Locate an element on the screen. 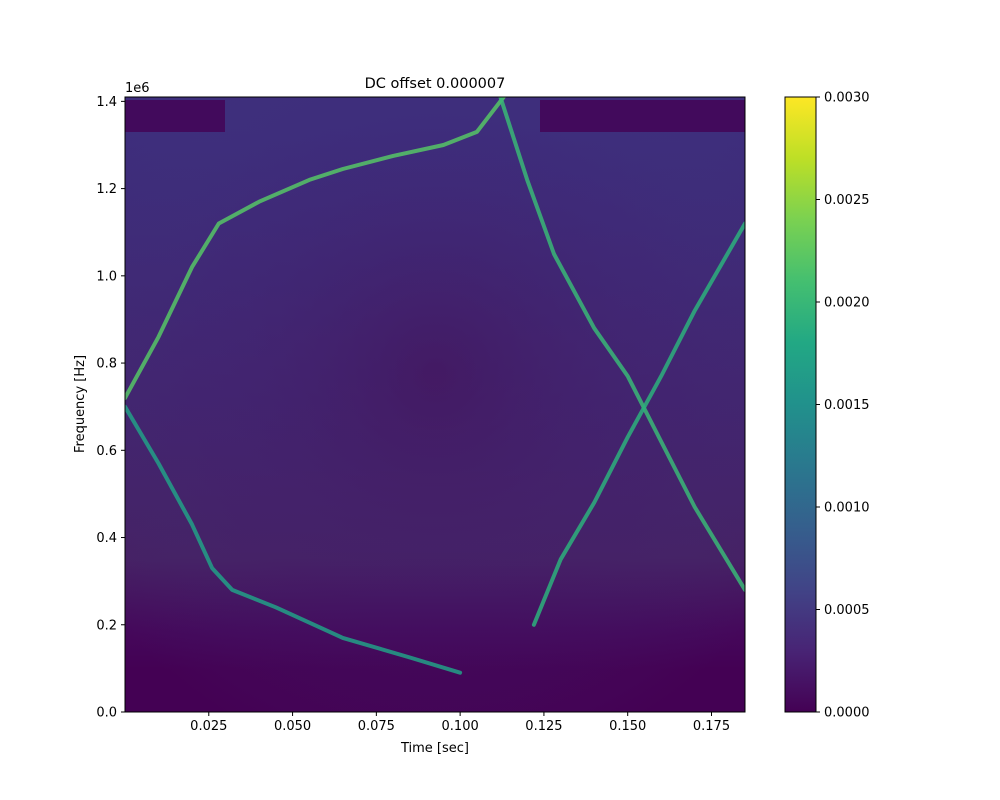  colorbar-tick-label: 0.0025 is located at coordinates (847, 200).